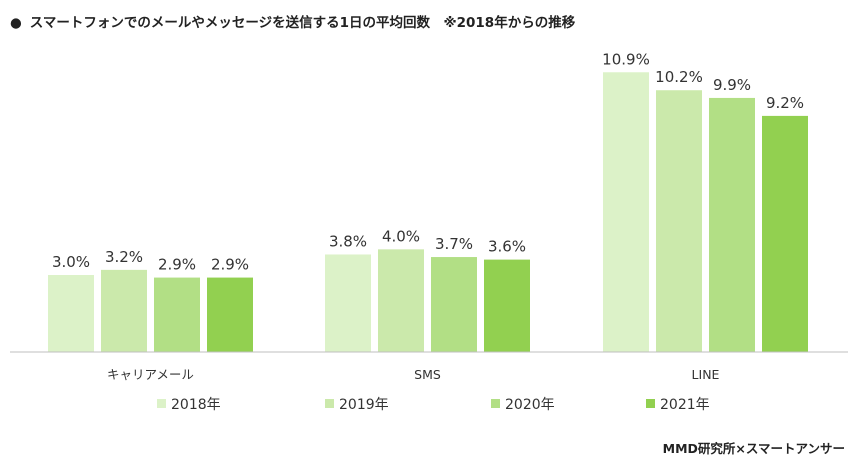 This screenshot has height=463, width=857. Describe the element at coordinates (732, 85) in the screenshot. I see `value-label-2-2: 9.9%` at that location.